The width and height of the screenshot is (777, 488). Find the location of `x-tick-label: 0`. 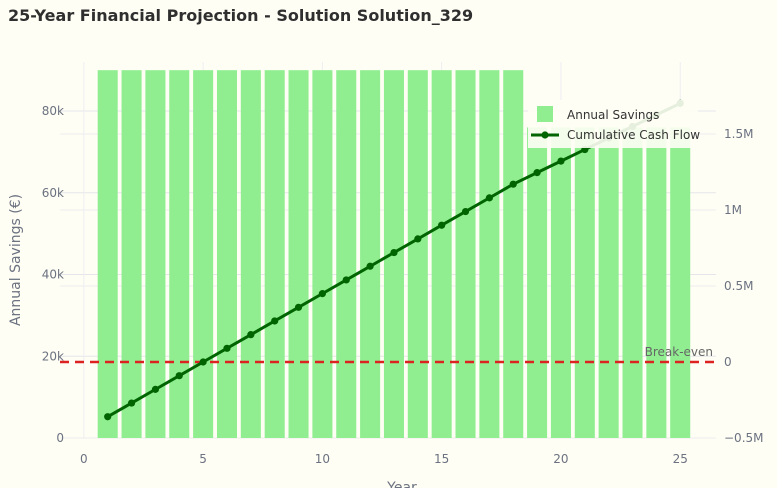

x-tick-label: 0 is located at coordinates (84, 459).